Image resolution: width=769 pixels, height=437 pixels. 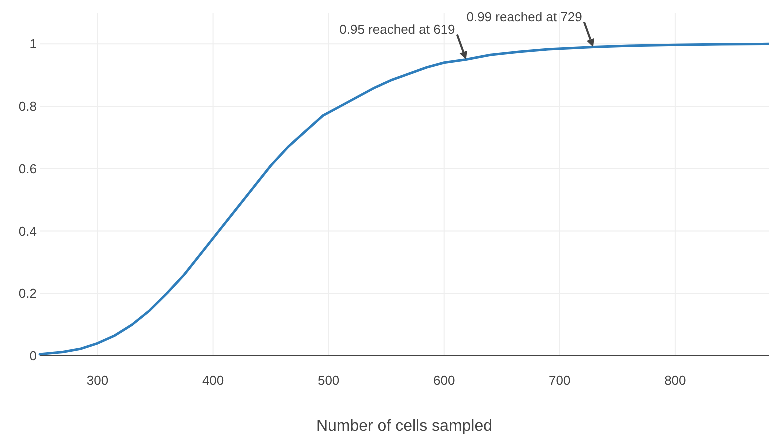 I want to click on x-tick-label: 500, so click(x=329, y=380).